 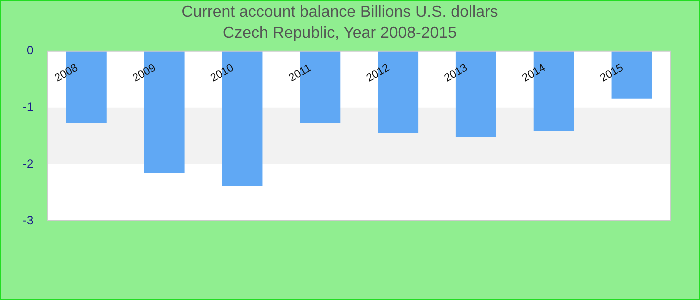 I want to click on x-tick-label: 2013, so click(x=456, y=73).